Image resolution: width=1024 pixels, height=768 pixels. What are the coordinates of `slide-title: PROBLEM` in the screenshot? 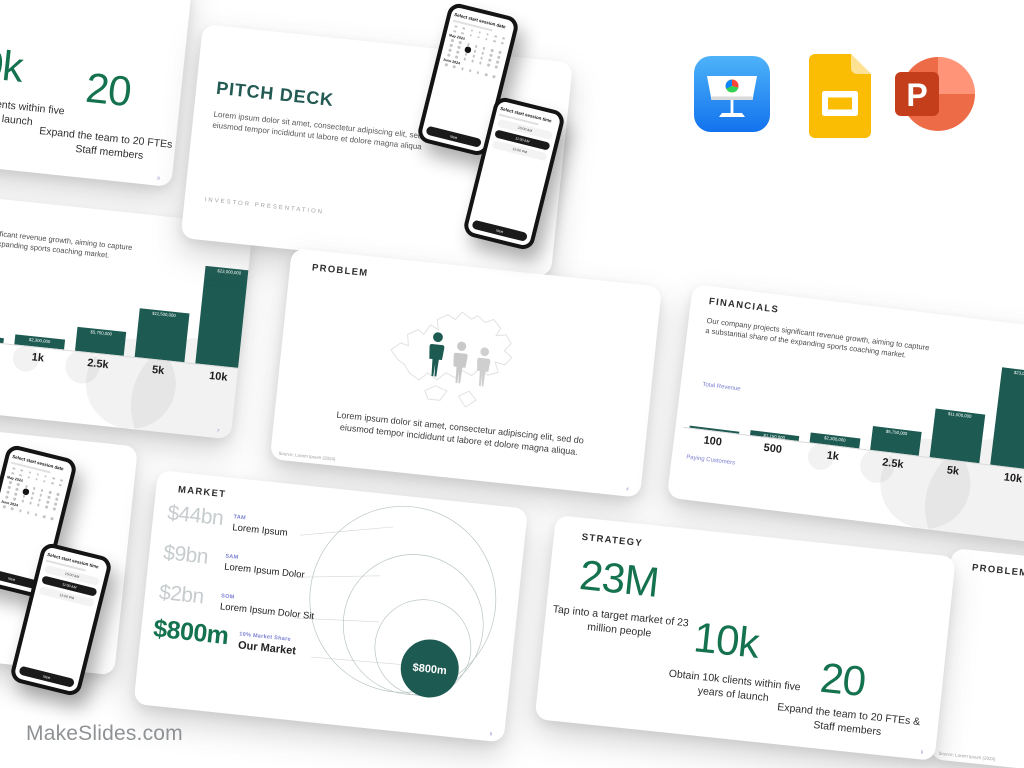 It's located at (997, 571).